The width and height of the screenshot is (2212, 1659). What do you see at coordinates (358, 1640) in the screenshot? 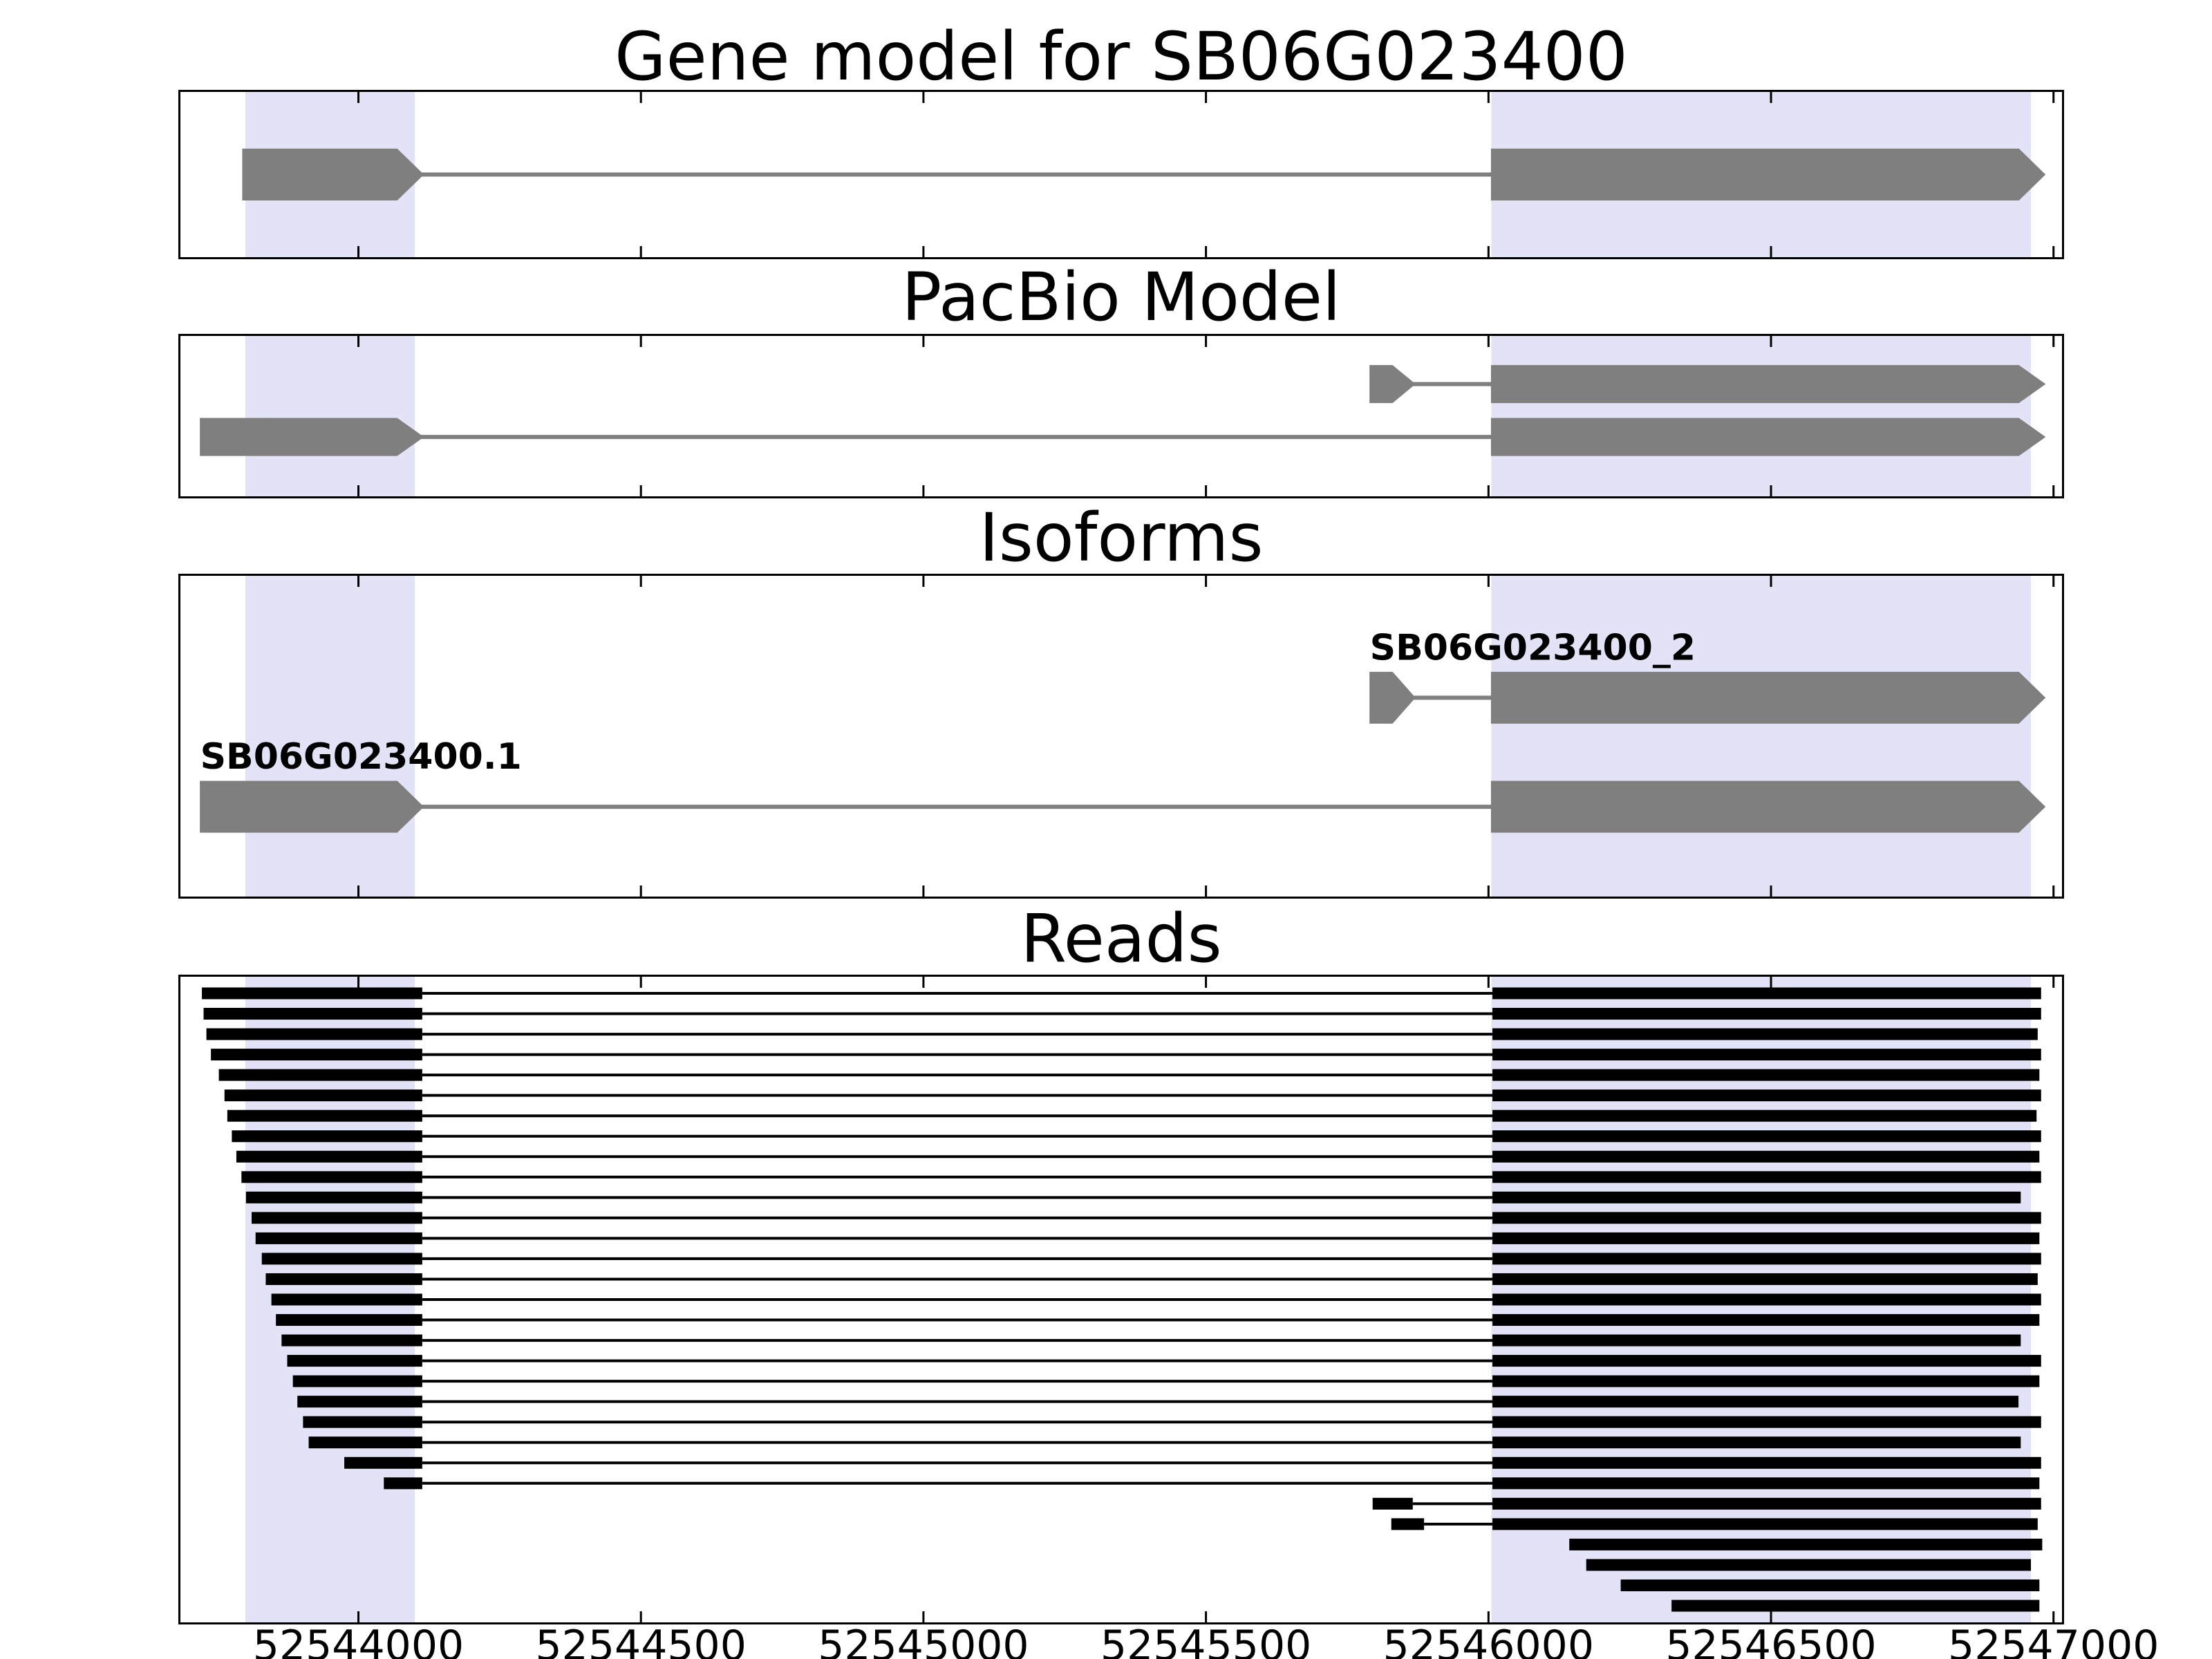
I see `x-tick-label: 52544000` at bounding box center [358, 1640].